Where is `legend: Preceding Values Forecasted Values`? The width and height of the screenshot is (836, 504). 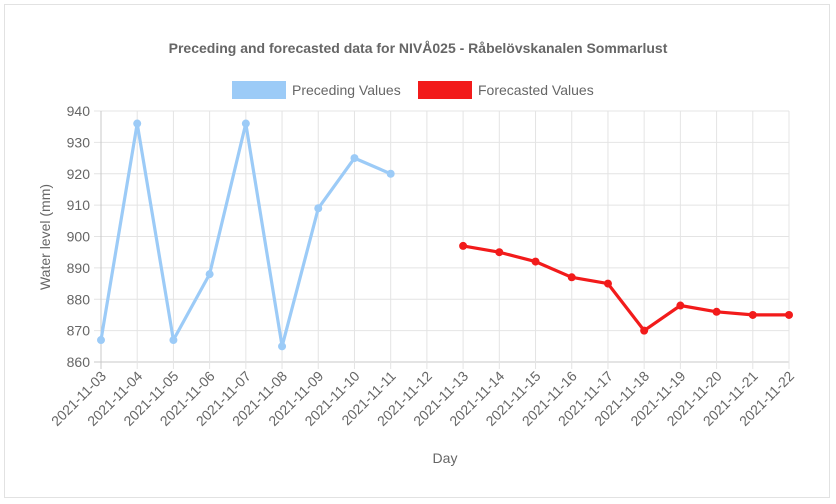 legend: Preceding Values Forecasted Values is located at coordinates (413, 90).